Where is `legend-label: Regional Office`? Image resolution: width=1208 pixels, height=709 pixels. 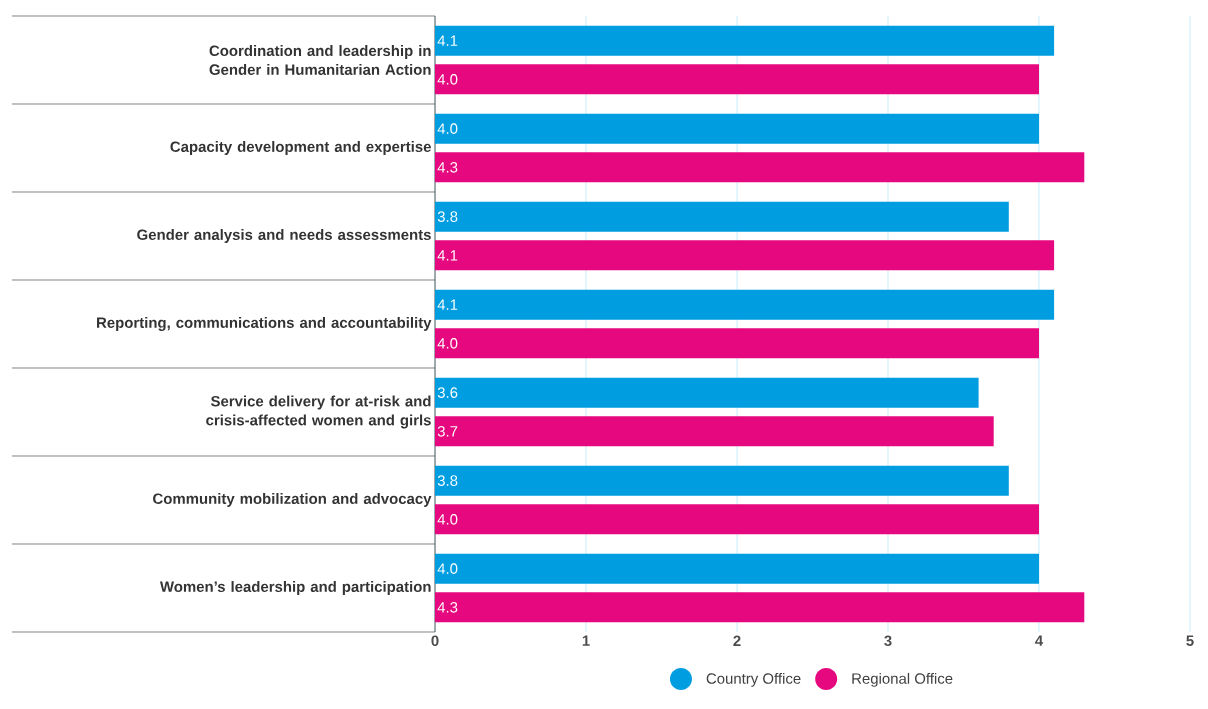 legend-label: Regional Office is located at coordinates (902, 679).